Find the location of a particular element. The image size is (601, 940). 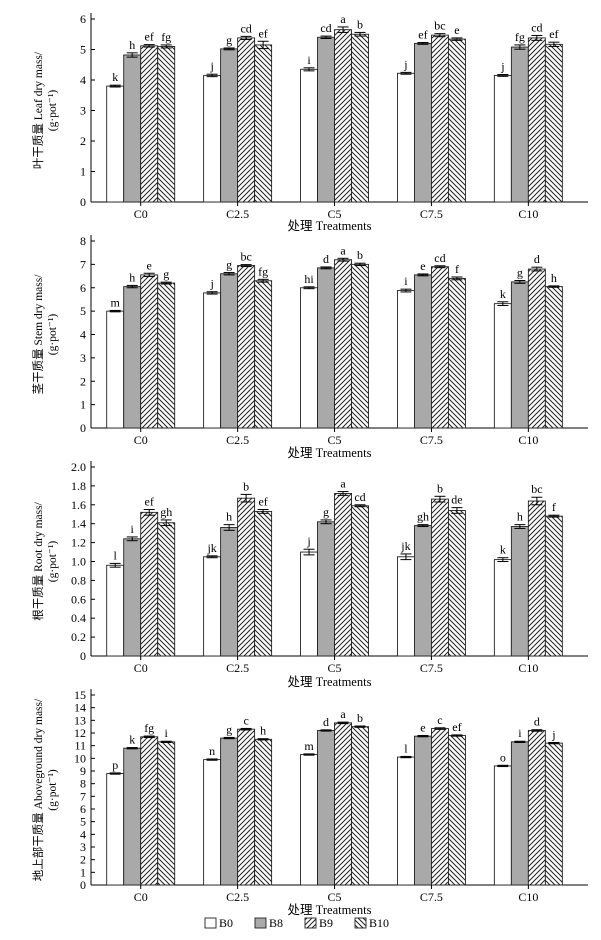

bar-b8-c2.5 is located at coordinates (229, 811).